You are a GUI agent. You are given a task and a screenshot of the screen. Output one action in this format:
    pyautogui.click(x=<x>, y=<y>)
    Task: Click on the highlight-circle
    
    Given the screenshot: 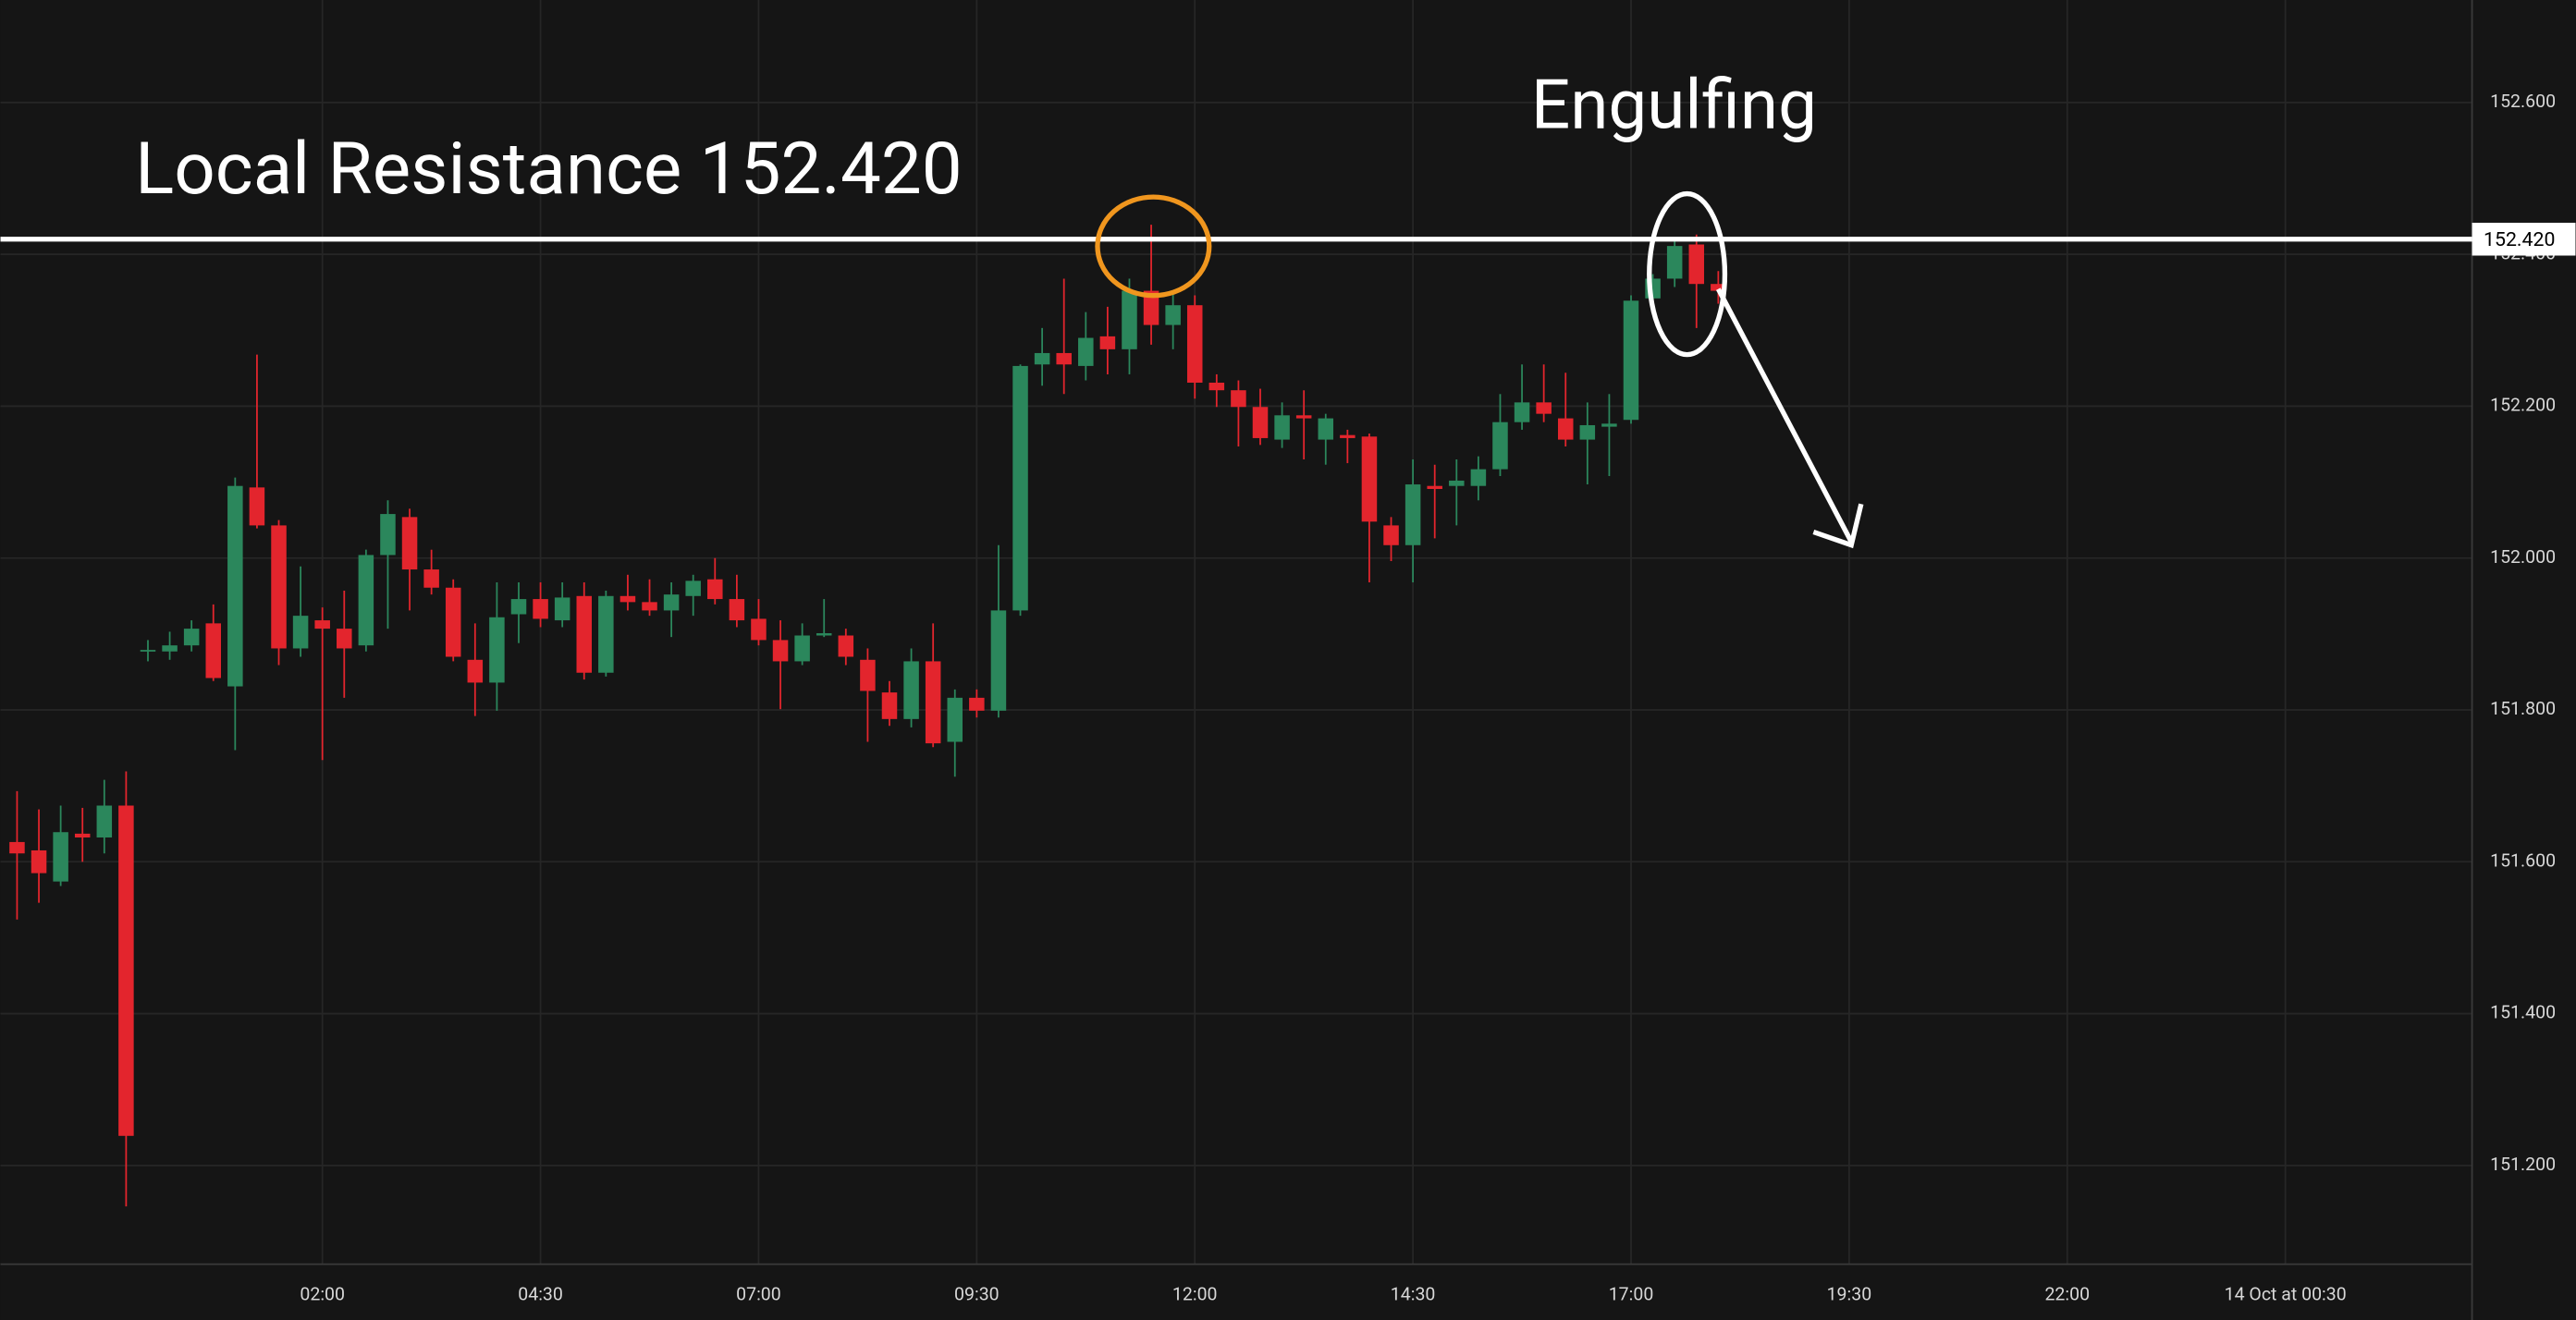 What is the action you would take?
    pyautogui.click(x=1153, y=247)
    